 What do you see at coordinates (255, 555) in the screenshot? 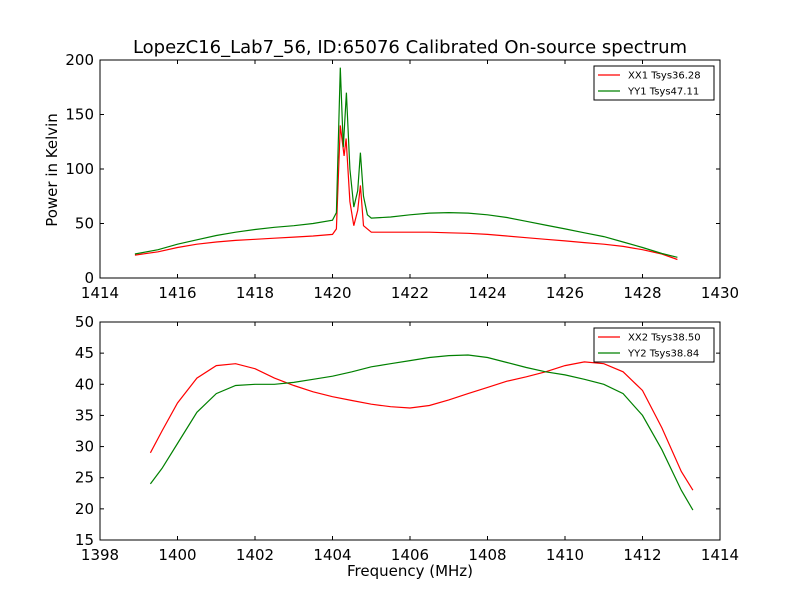
I see `x-tick-label: 1402` at bounding box center [255, 555].